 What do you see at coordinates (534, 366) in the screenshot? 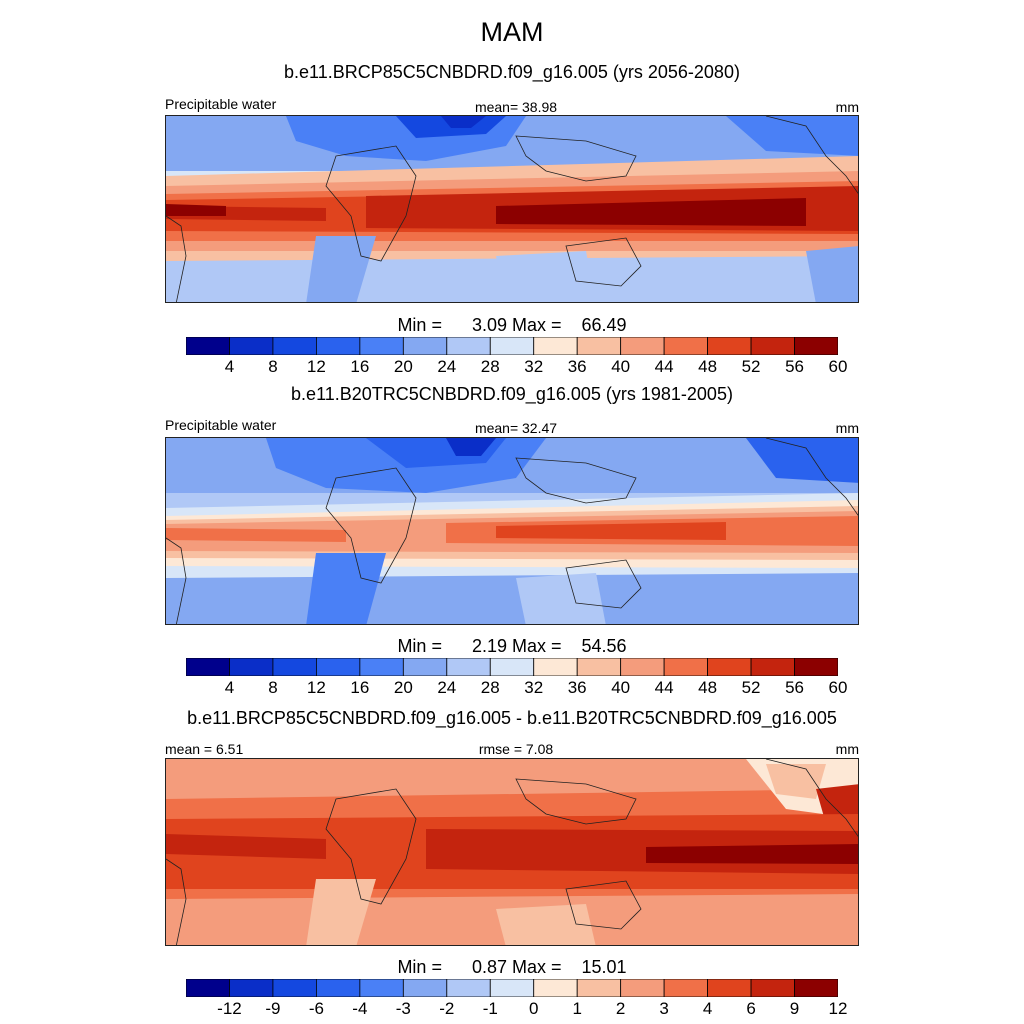
I see `colorbar-tick-label: 32` at bounding box center [534, 366].